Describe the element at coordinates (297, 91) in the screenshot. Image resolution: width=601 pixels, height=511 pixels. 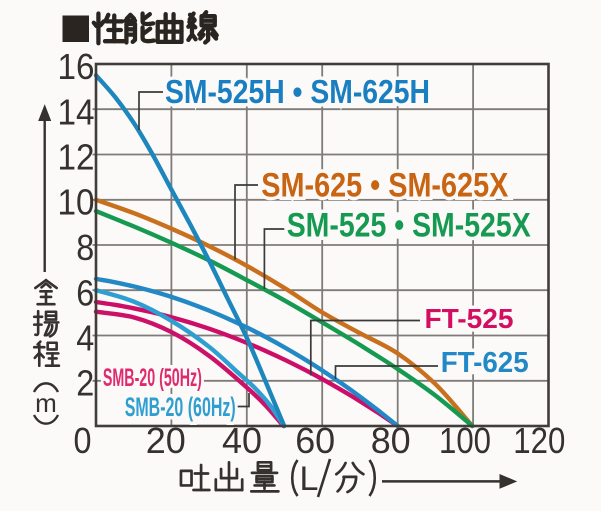
I see `svg-text: SM-525H • SM-625H` at that location.